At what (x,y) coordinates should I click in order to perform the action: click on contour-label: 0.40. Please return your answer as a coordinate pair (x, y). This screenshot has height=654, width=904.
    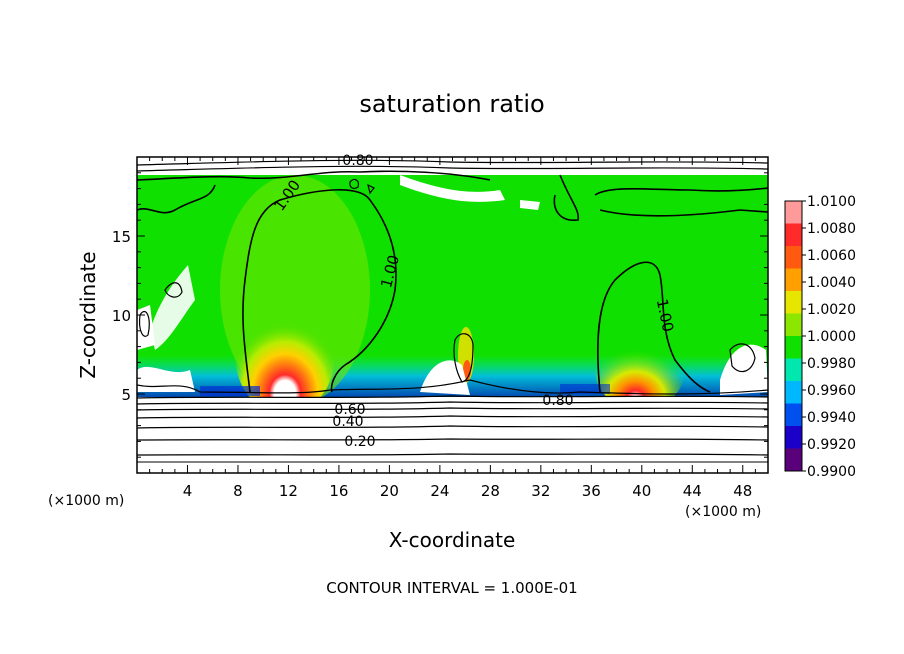
    Looking at the image, I should click on (347, 422).